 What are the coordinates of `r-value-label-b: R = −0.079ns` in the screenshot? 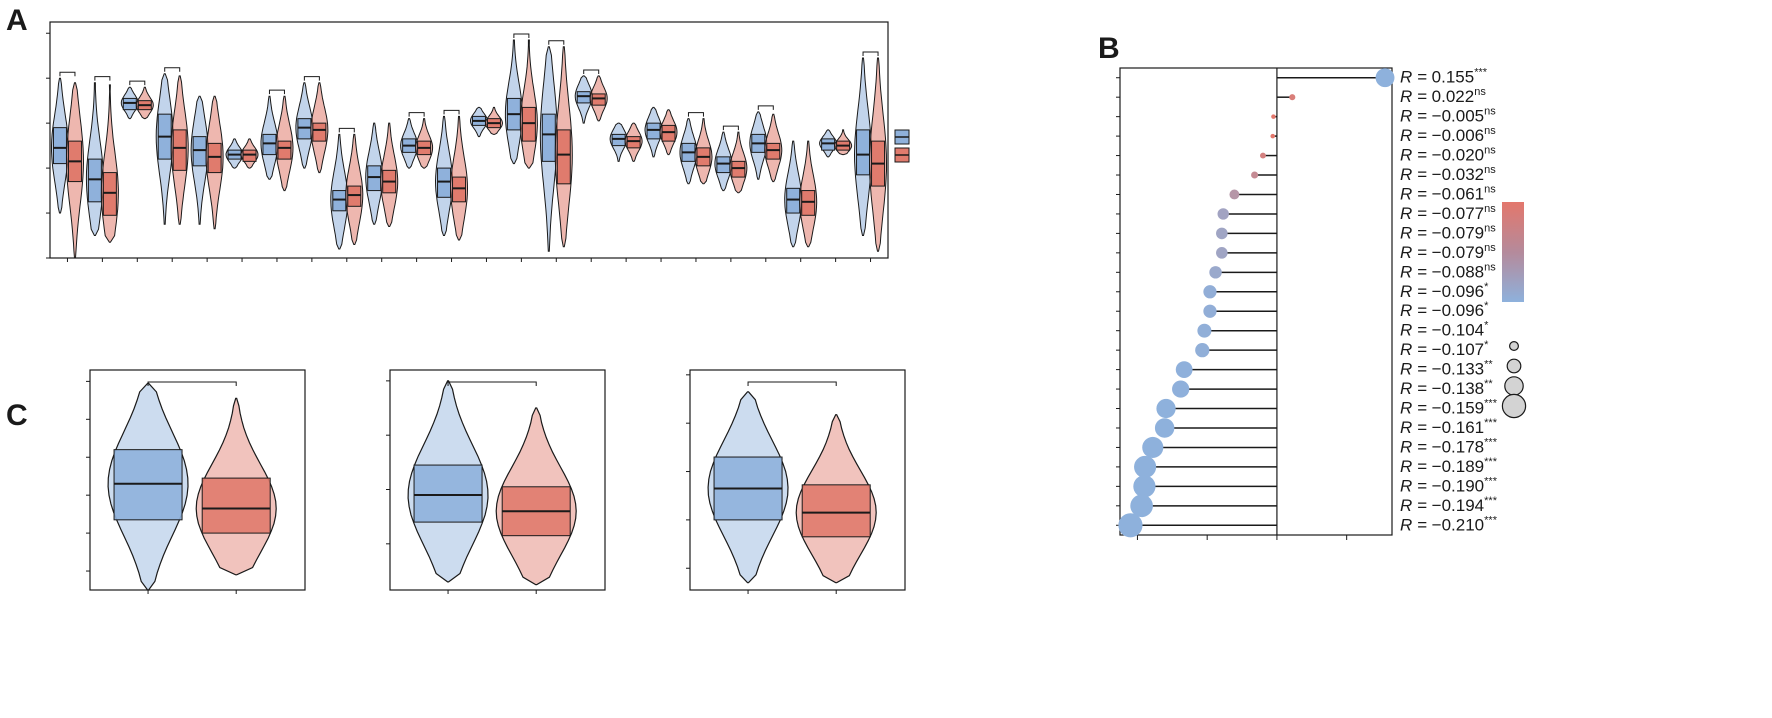 It's located at (1448, 252).